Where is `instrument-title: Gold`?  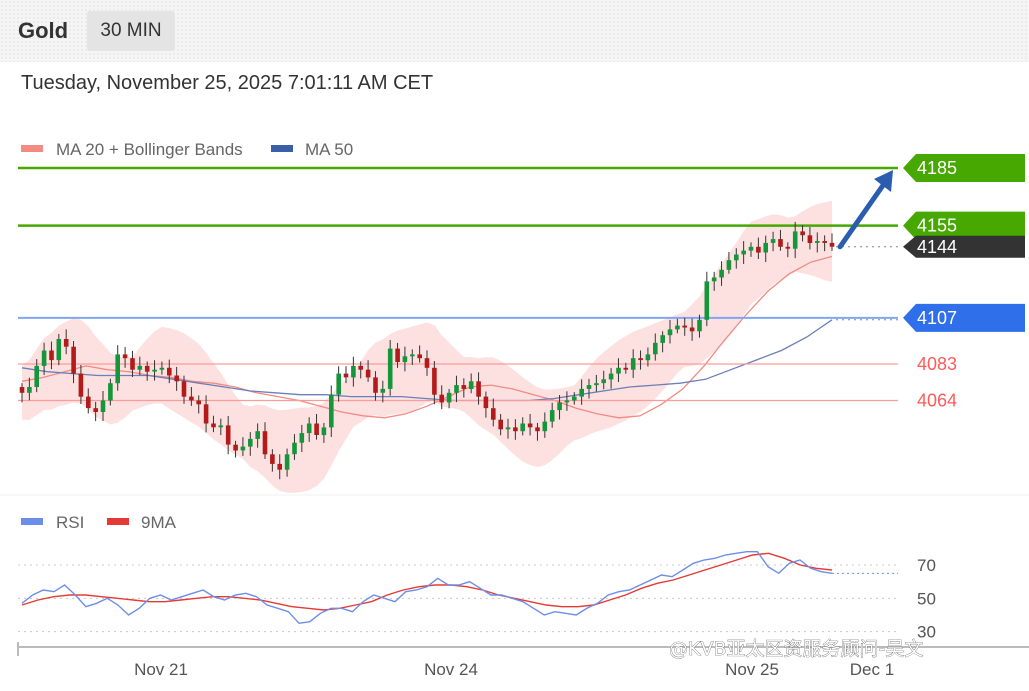
instrument-title: Gold is located at coordinates (43, 30).